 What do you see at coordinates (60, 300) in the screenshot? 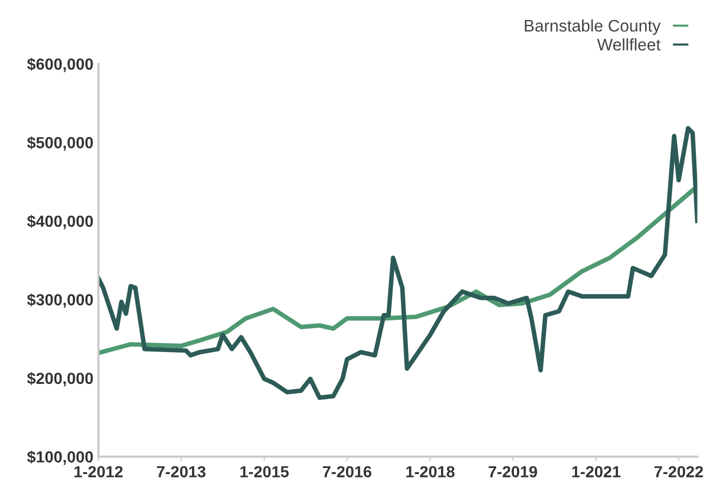
I see `y-tick-label: $300,000` at bounding box center [60, 300].